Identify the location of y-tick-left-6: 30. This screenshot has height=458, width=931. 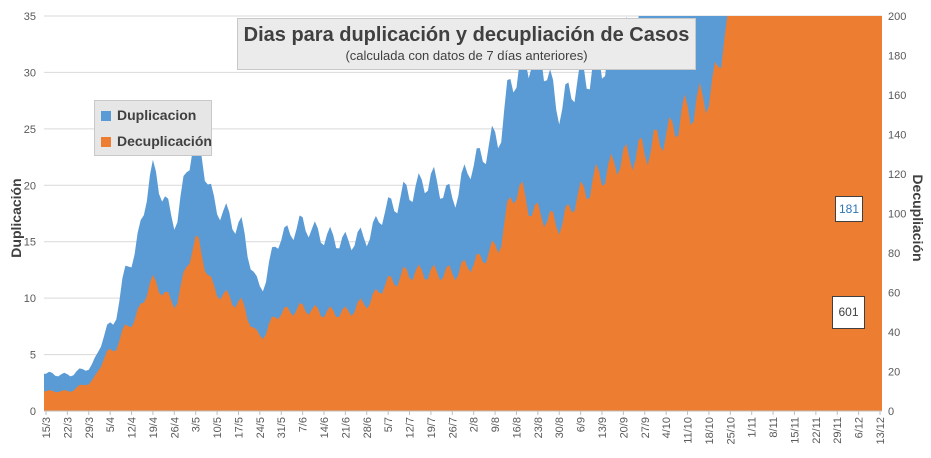
(30, 73).